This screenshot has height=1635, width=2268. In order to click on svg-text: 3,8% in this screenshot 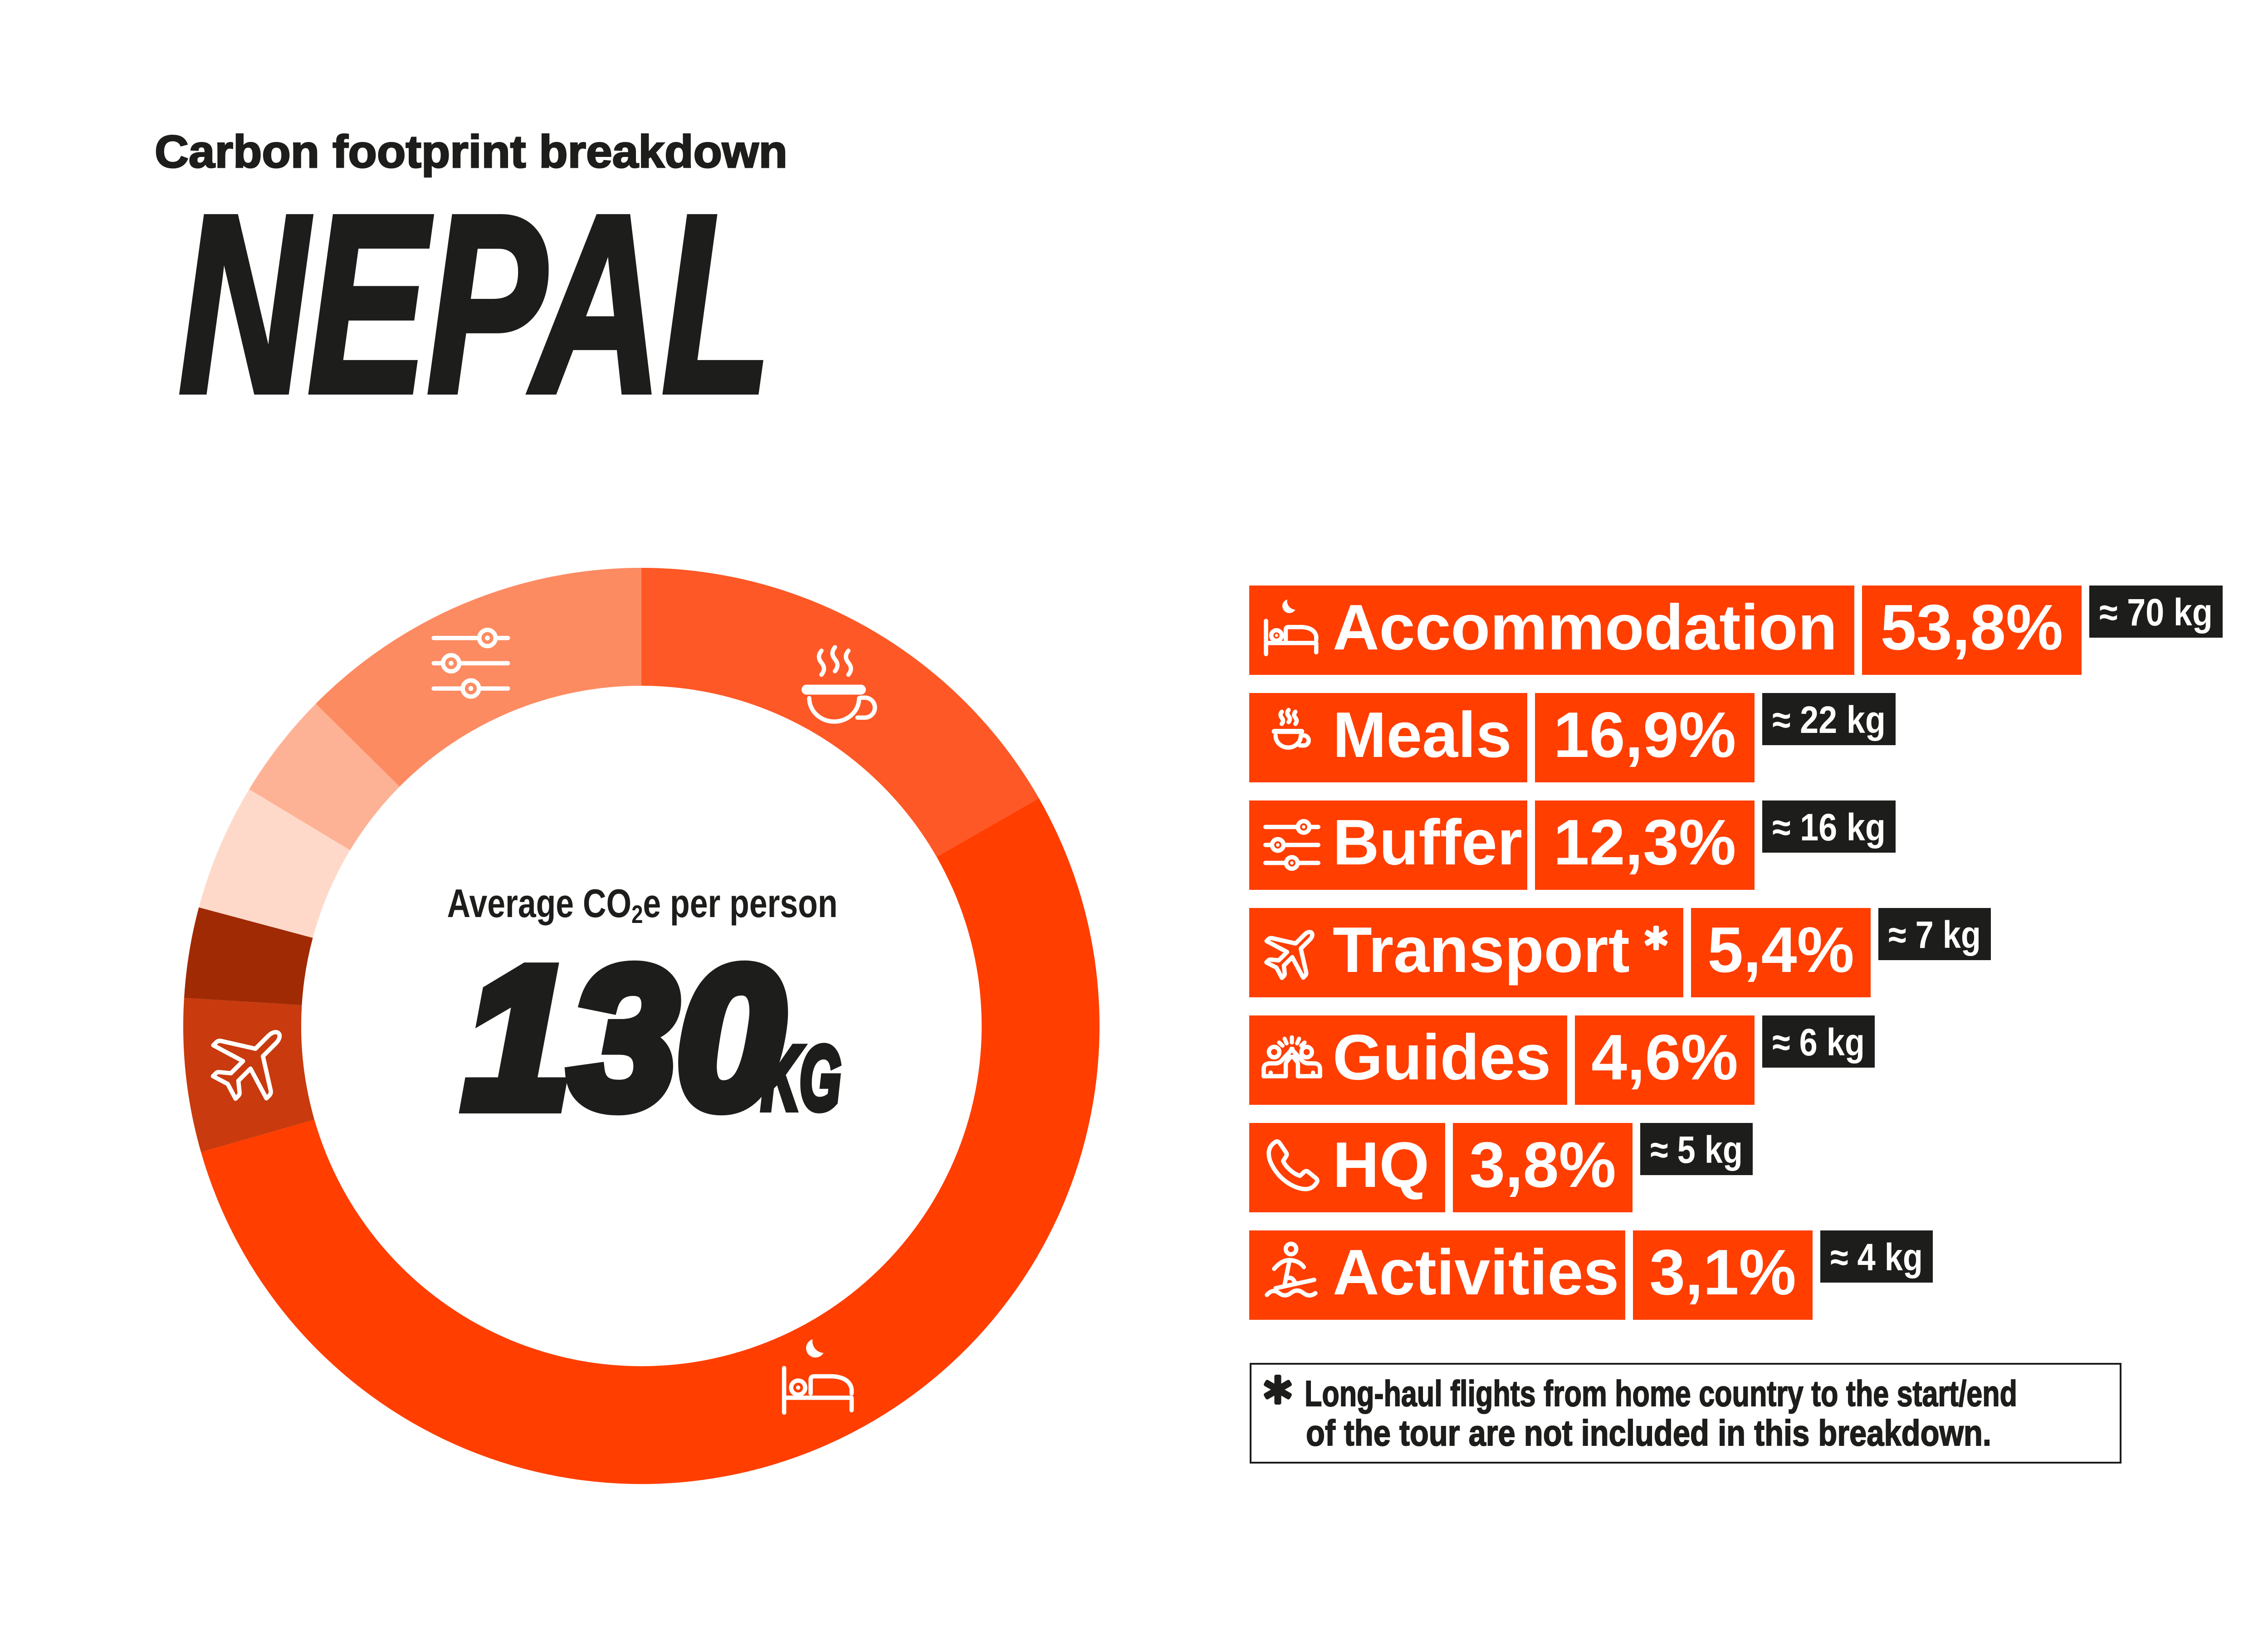, I will do `click(1542, 1165)`.